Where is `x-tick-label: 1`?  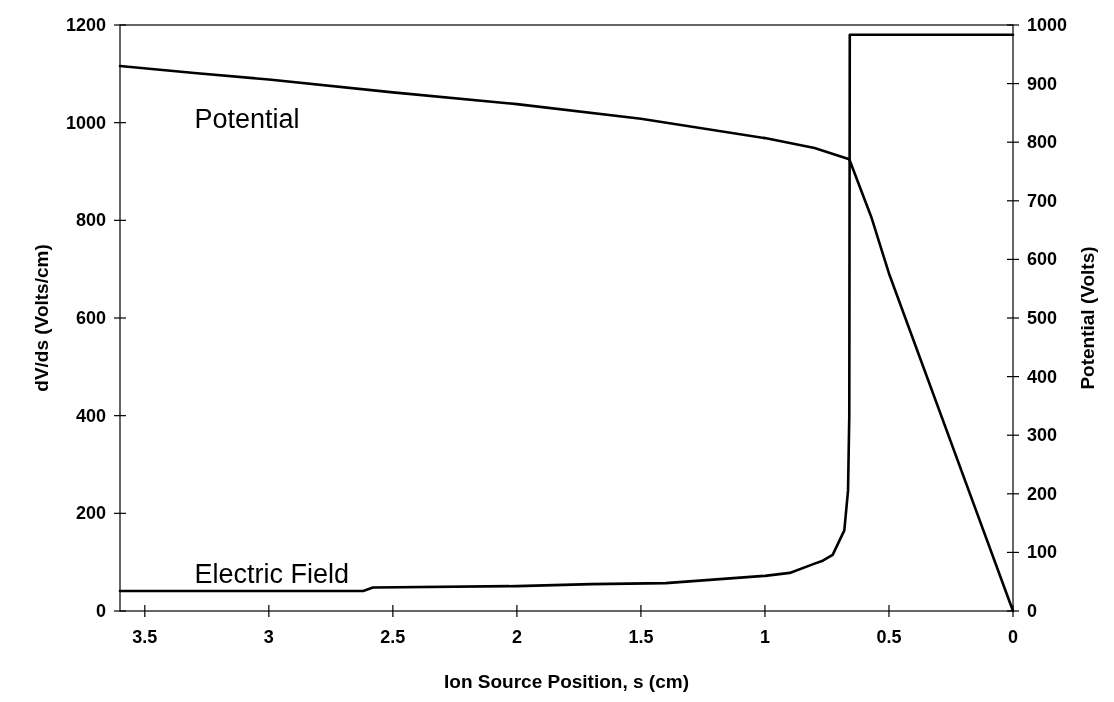 x-tick-label: 1 is located at coordinates (764, 637).